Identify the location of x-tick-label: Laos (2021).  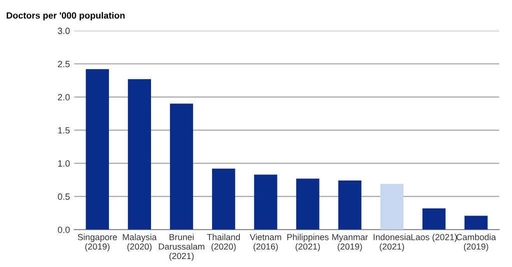
(434, 238).